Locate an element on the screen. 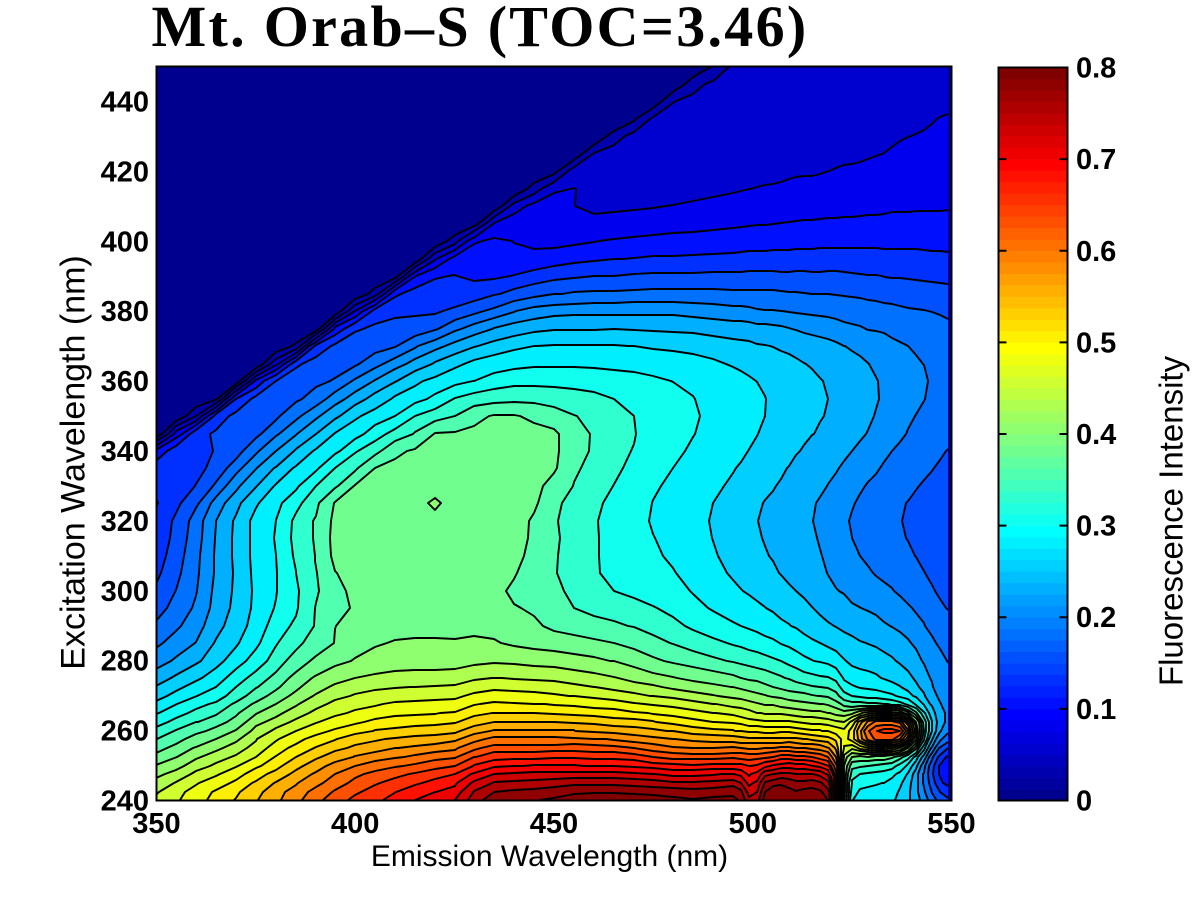  svg-text: 440 is located at coordinates (125, 103).